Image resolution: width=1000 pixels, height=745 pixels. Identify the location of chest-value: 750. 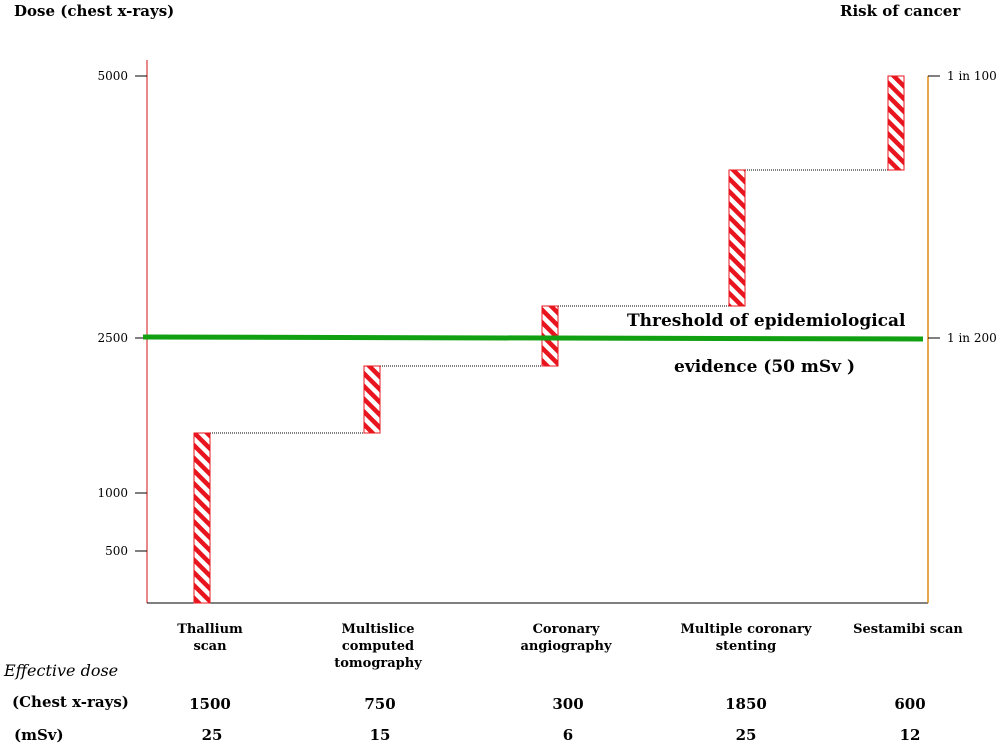
(380, 704).